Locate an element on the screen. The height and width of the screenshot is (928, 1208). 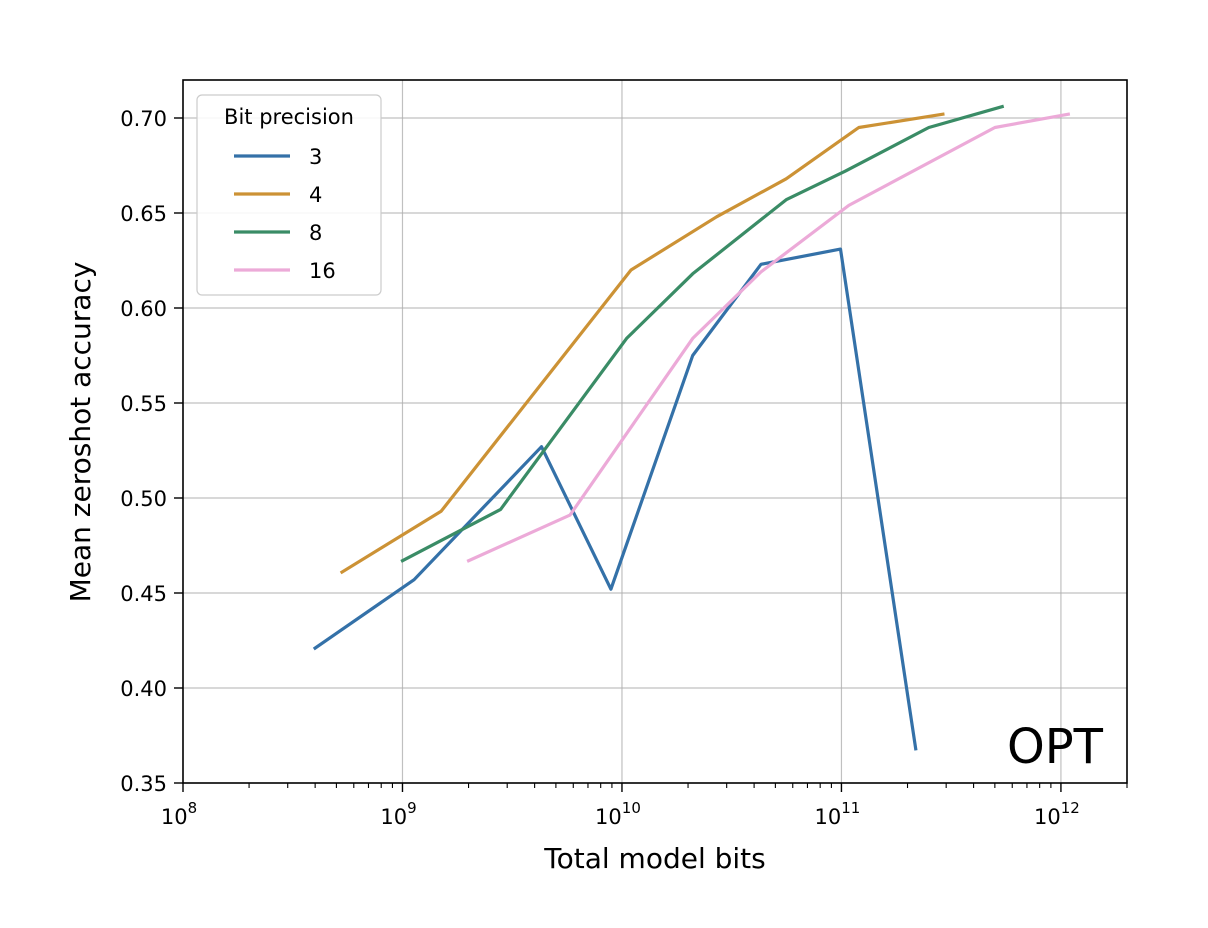
x-tick-label: 10⁹ is located at coordinates (398, 814).